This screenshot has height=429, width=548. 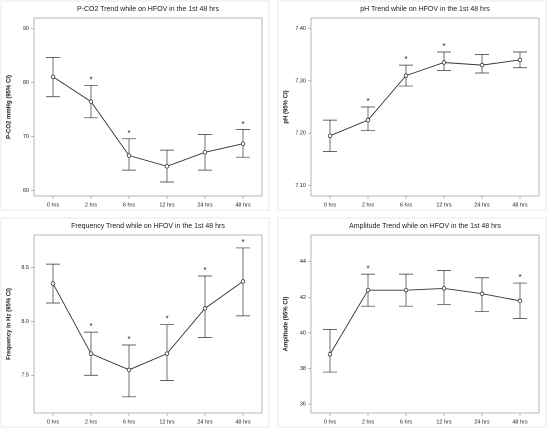 What do you see at coordinates (303, 405) in the screenshot?
I see `y-tick-label: 36` at bounding box center [303, 405].